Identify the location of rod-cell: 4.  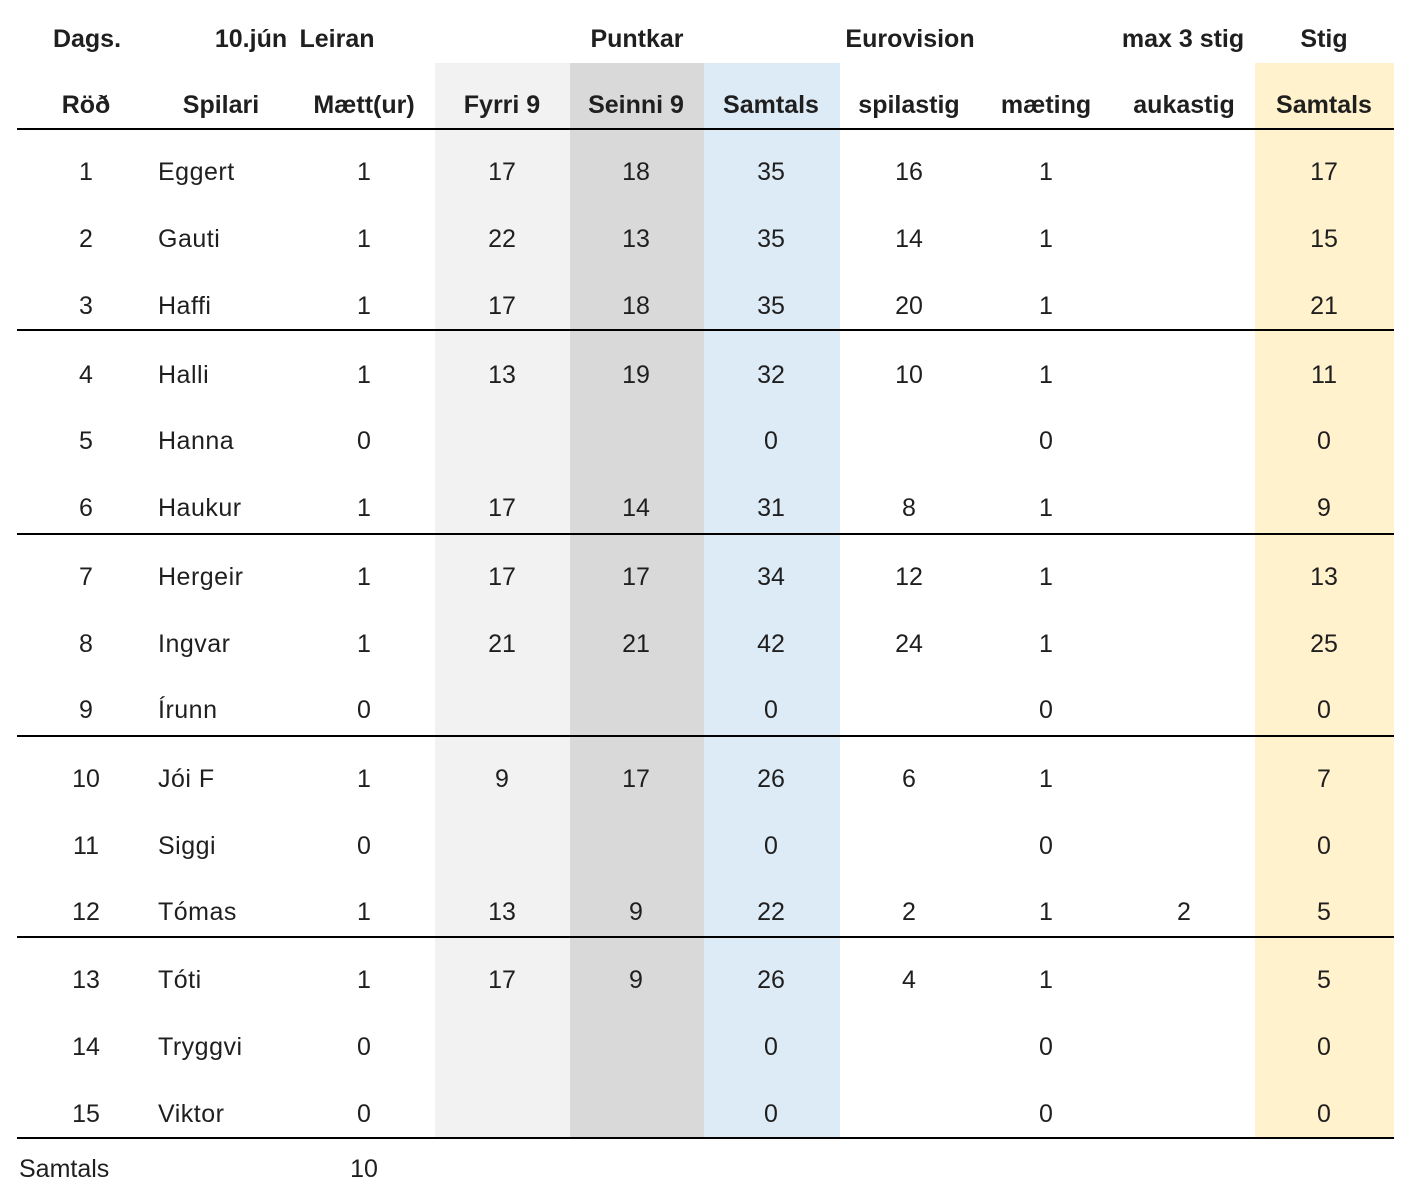
(86, 375).